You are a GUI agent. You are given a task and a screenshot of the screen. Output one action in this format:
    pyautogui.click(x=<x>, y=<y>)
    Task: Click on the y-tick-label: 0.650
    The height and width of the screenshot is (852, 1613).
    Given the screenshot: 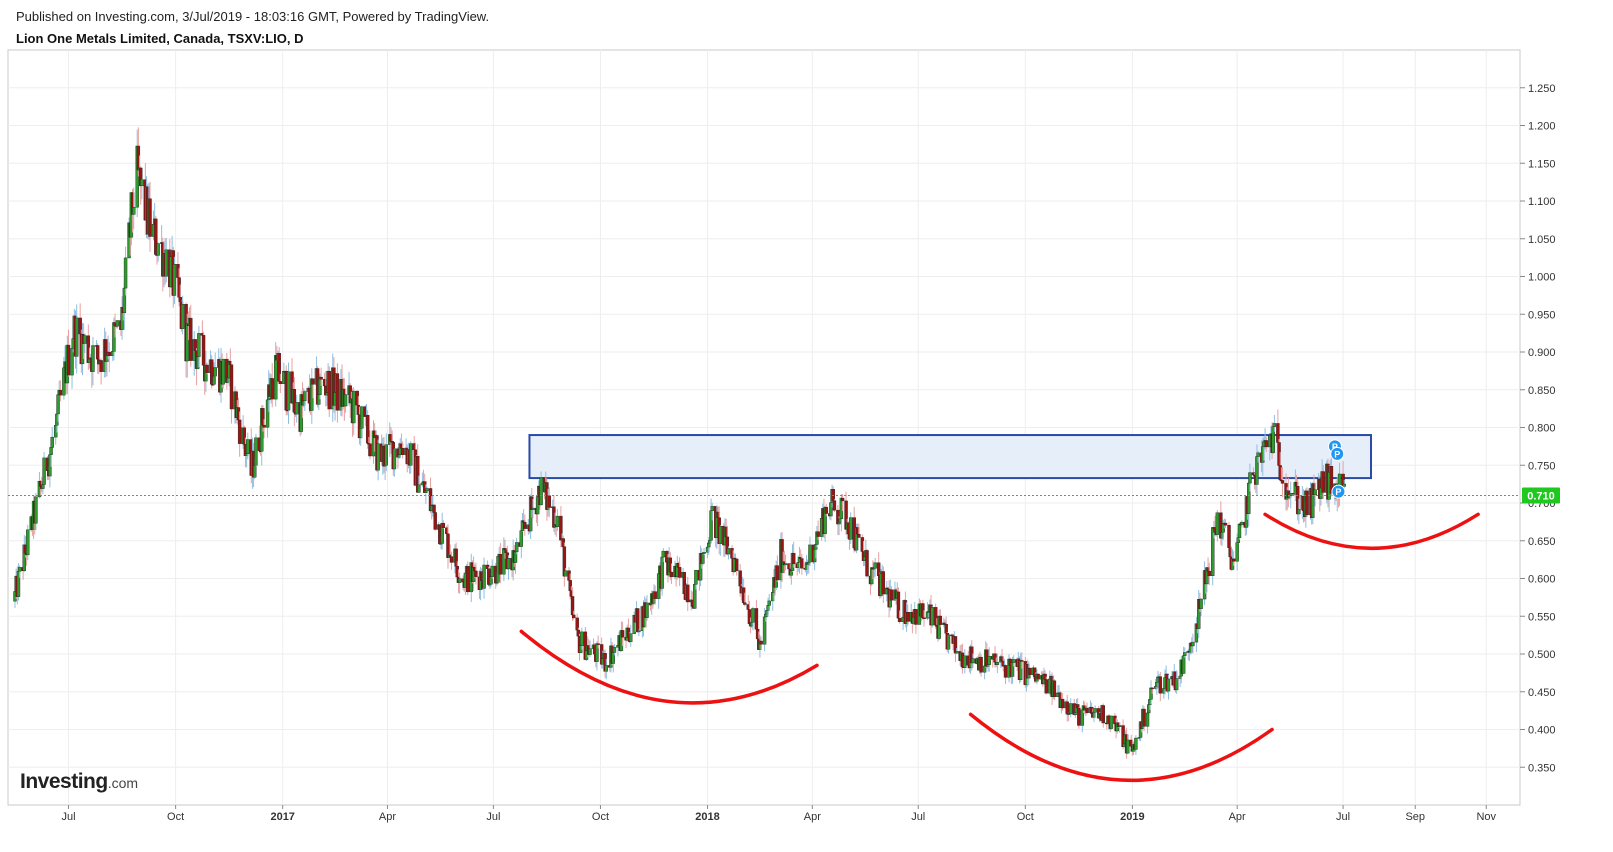 What is the action you would take?
    pyautogui.click(x=1542, y=542)
    